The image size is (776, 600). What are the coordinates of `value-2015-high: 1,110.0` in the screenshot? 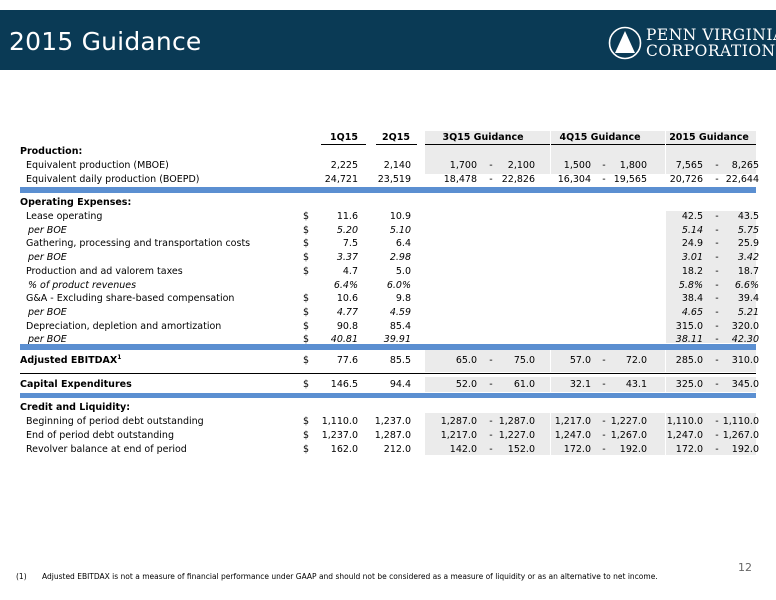 It's located at (740, 421).